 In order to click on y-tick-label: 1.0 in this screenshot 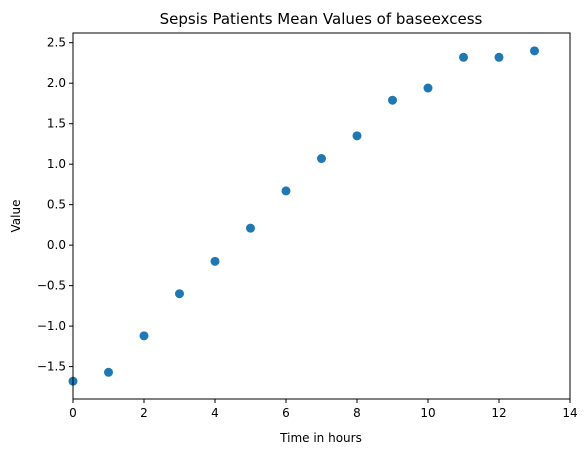, I will do `click(56, 164)`.